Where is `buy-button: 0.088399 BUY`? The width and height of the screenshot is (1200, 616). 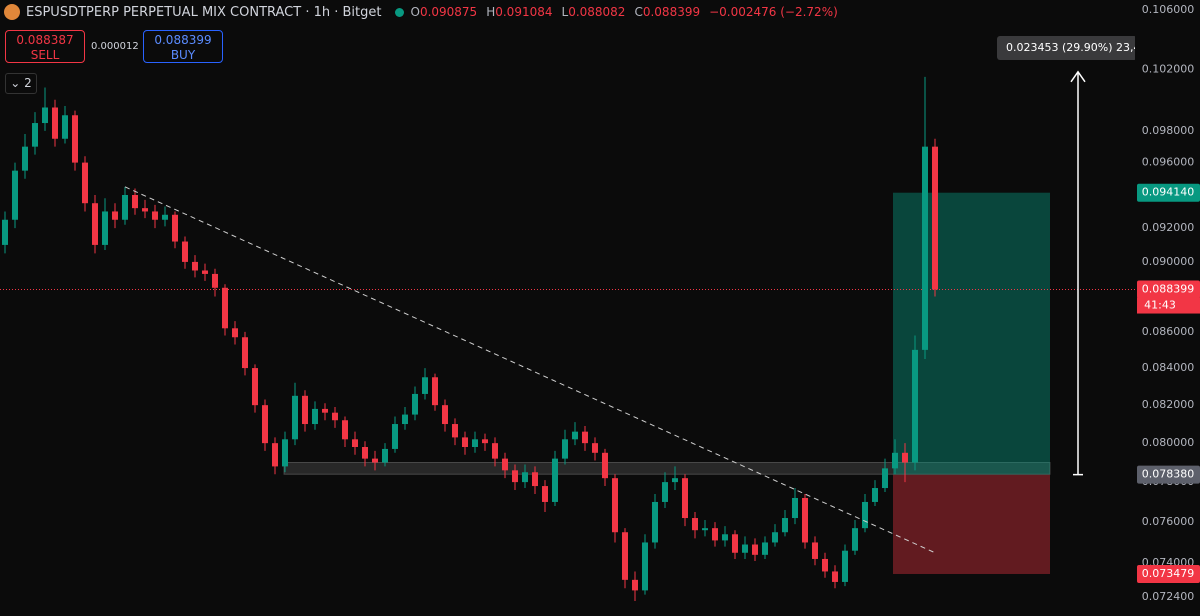 buy-button: 0.088399 BUY is located at coordinates (183, 46).